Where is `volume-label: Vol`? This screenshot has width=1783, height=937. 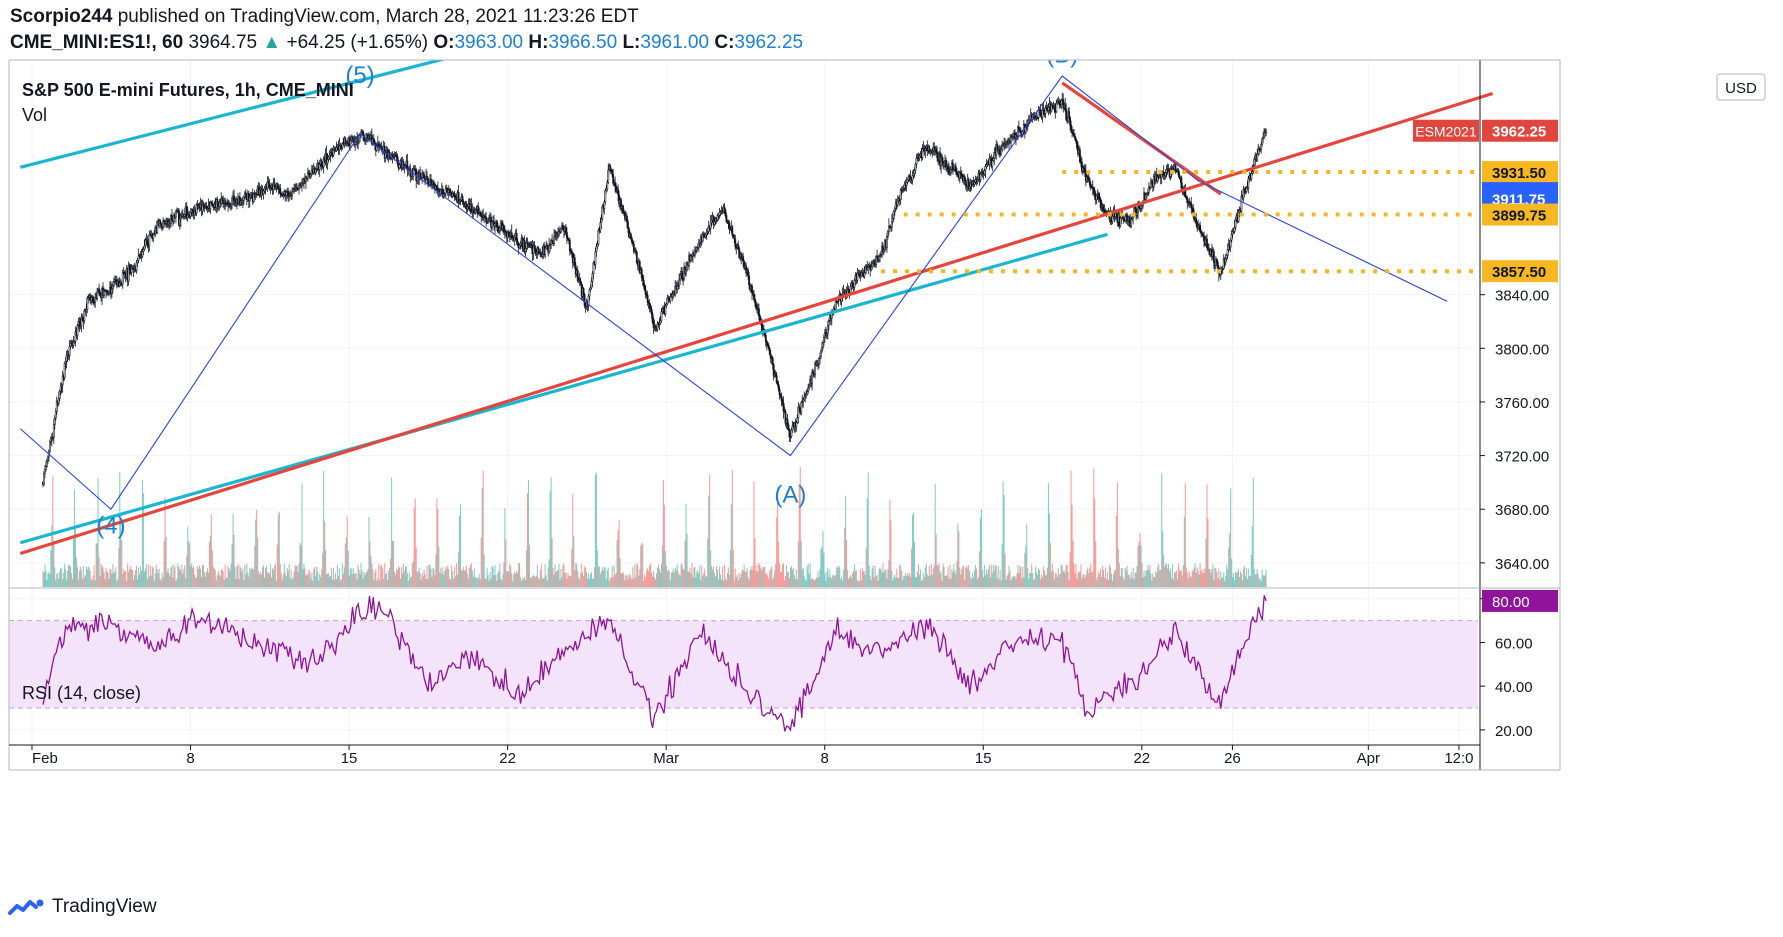
volume-label: Vol is located at coordinates (34, 115).